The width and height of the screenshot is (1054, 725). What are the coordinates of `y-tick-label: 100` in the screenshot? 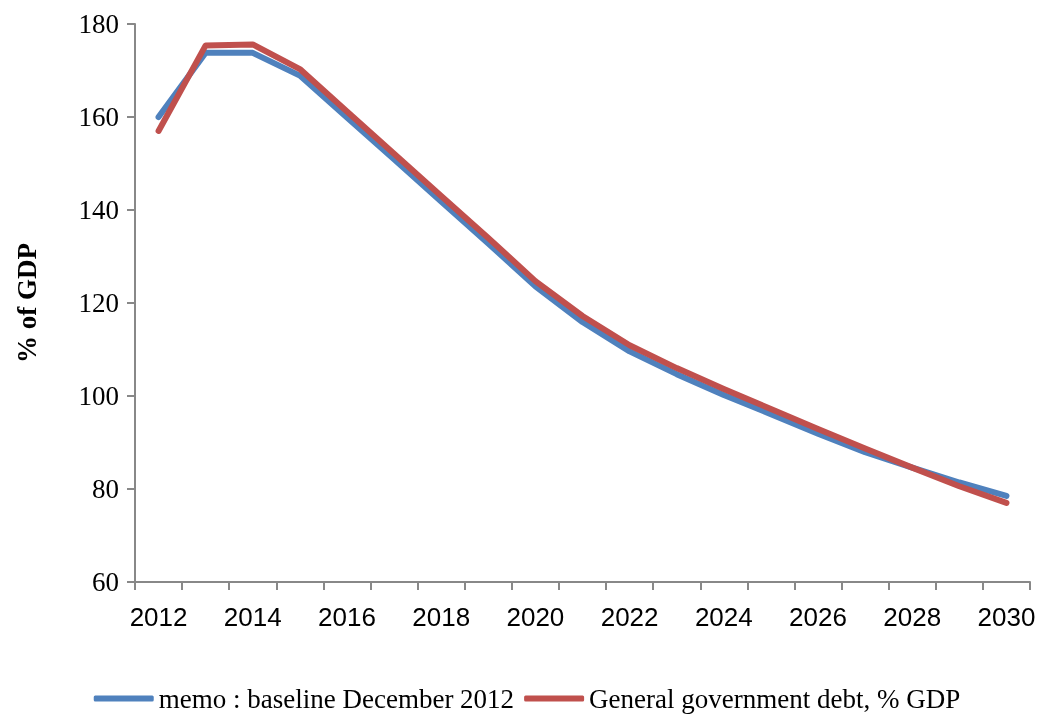 It's located at (98, 396).